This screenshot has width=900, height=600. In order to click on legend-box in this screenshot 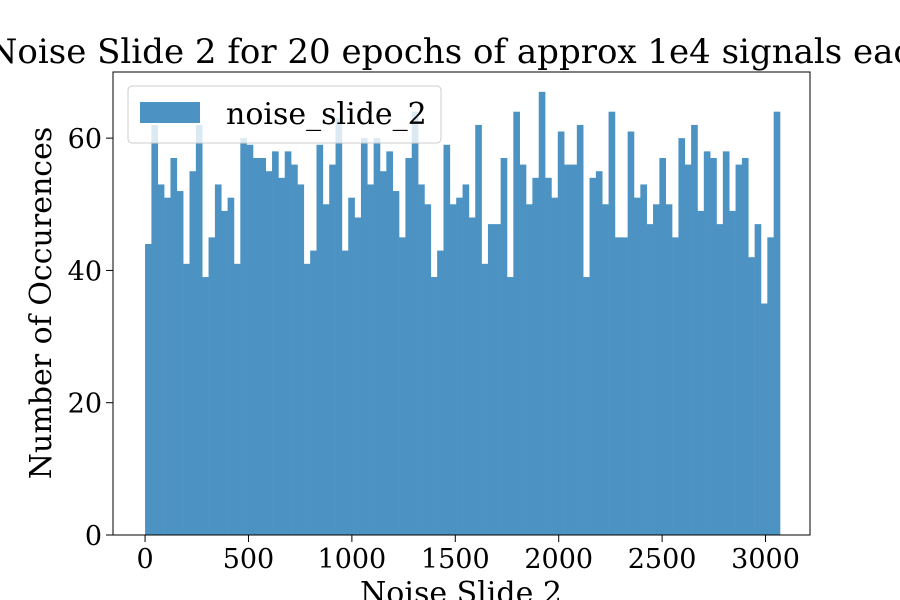, I will do `click(284, 114)`.